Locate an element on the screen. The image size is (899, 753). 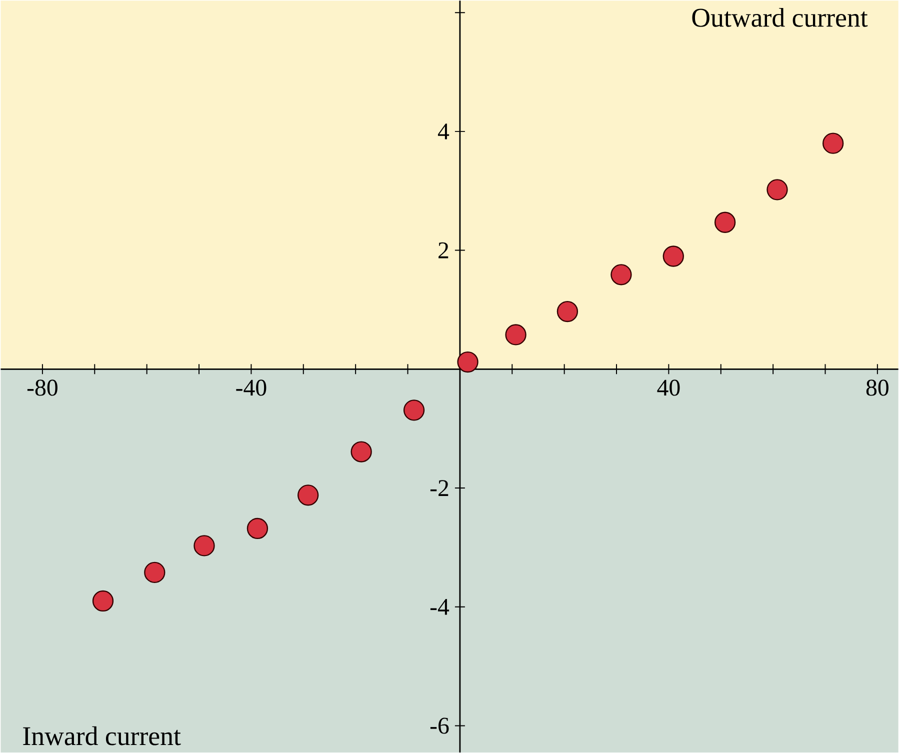
x-tick-label: 40 is located at coordinates (668, 388).